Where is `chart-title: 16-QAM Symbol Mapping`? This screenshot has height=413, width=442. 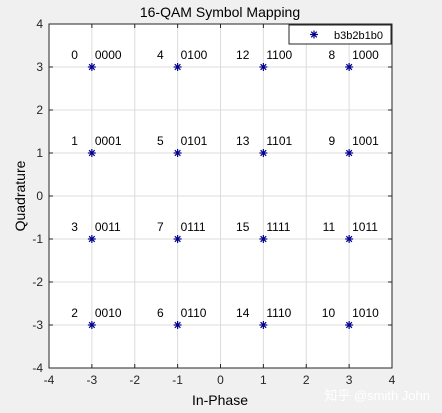
chart-title: 16-QAM Symbol Mapping is located at coordinates (220, 12).